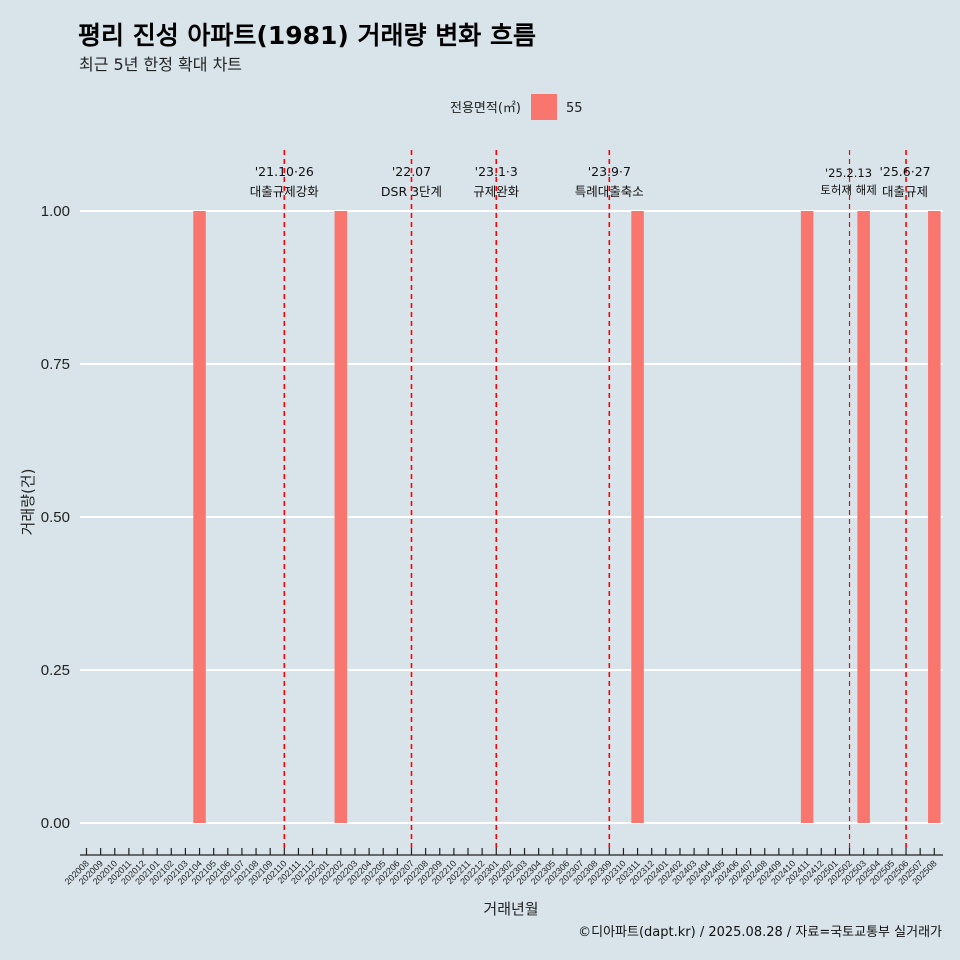  I want to click on y-tick-label: 0.50, so click(55, 517).